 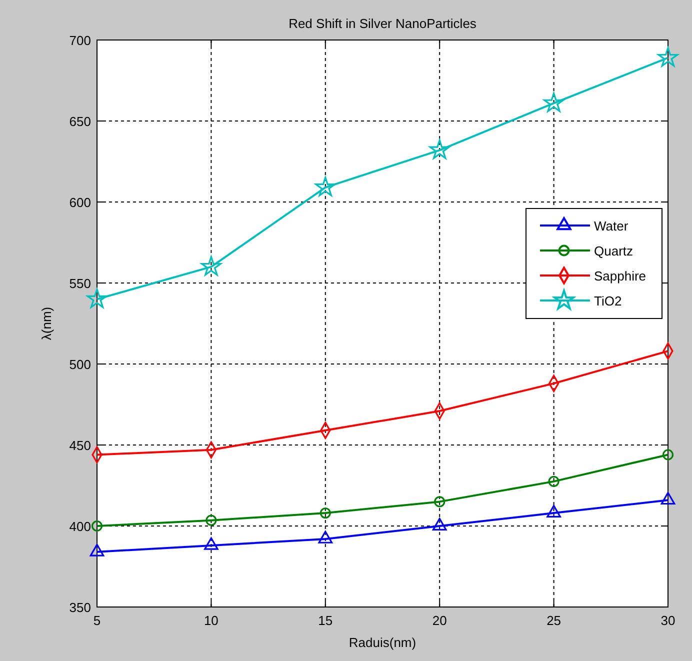 What do you see at coordinates (211, 620) in the screenshot?
I see `x-tick-label: 10` at bounding box center [211, 620].